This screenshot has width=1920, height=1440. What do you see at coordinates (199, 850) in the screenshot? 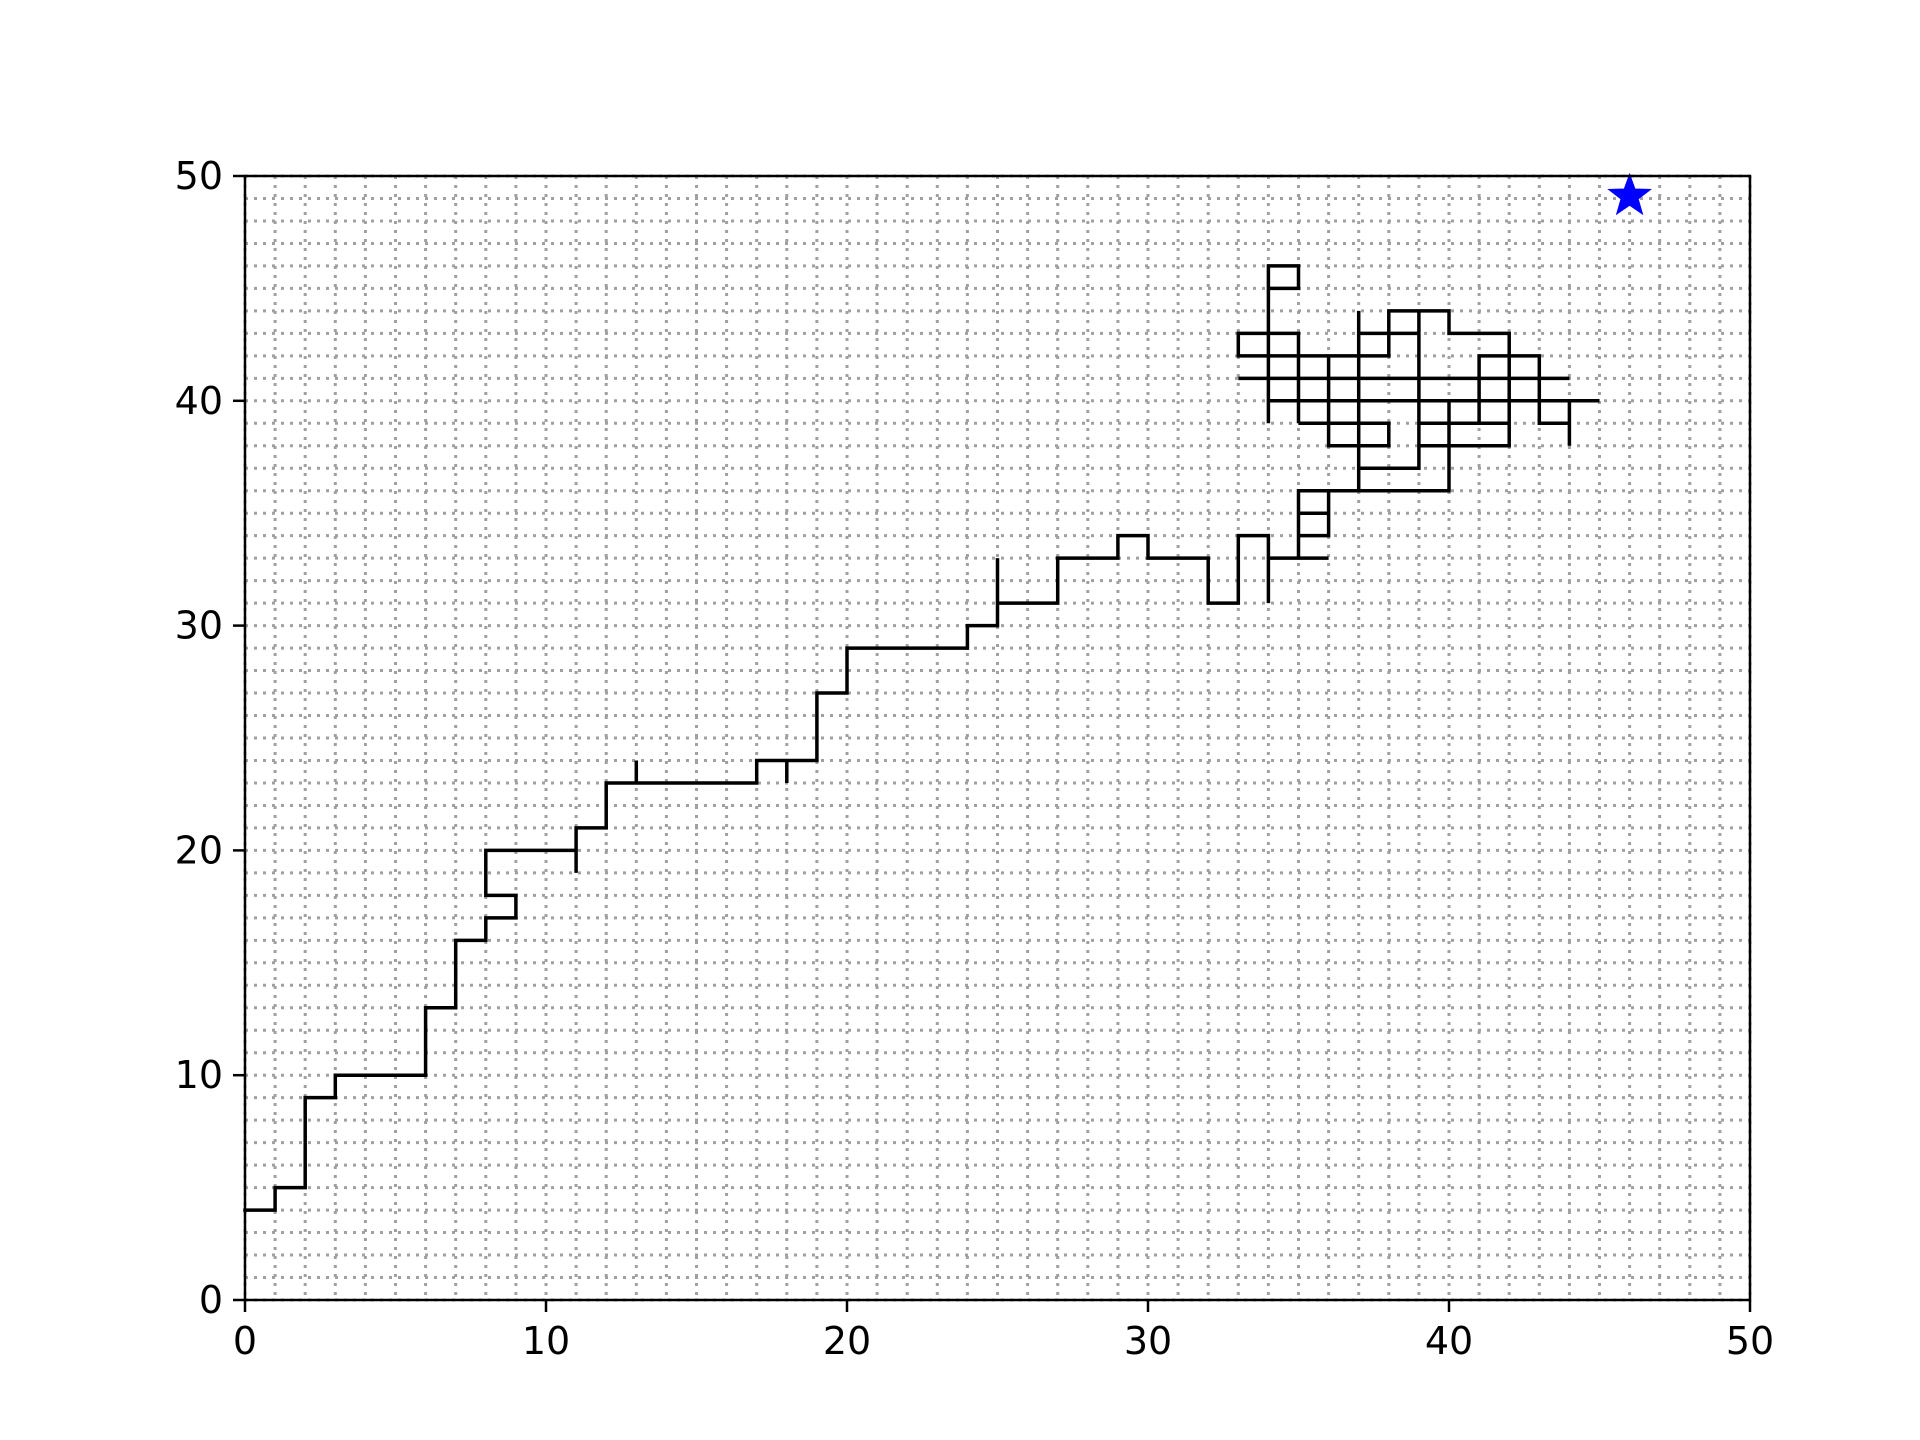
I see `y-tick-label: 20` at bounding box center [199, 850].